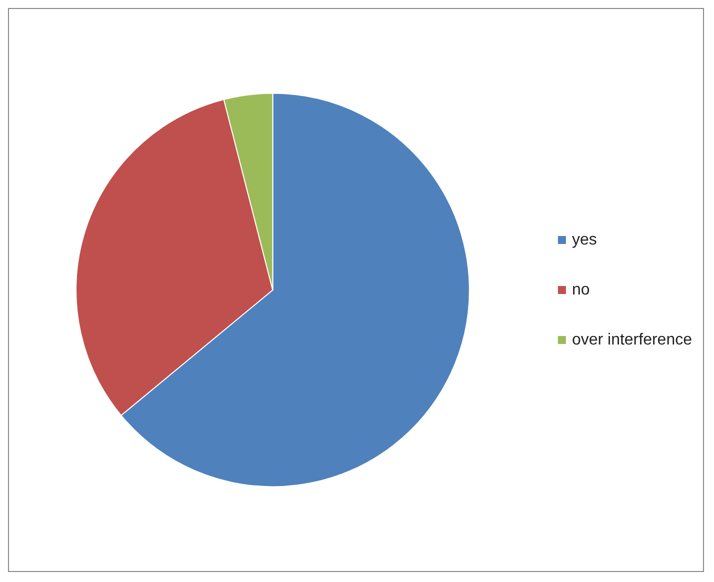 The image size is (714, 582). What do you see at coordinates (632, 340) in the screenshot?
I see `legend-label: over interference` at bounding box center [632, 340].